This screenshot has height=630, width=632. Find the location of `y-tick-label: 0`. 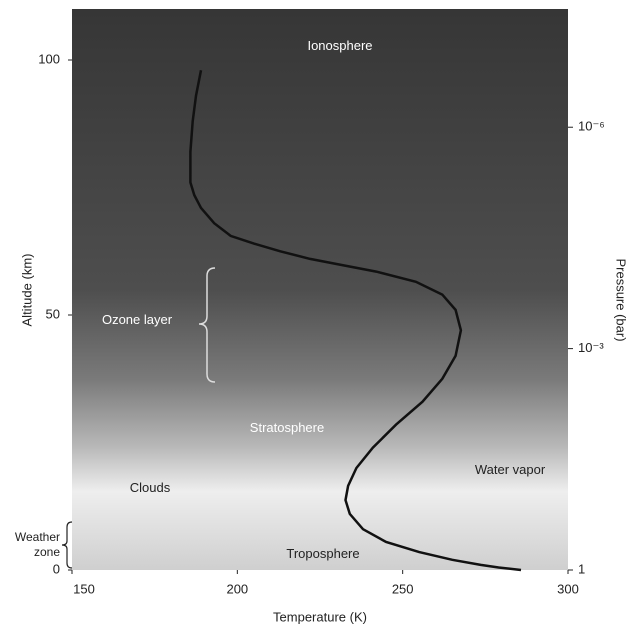

y-tick-label: 0 is located at coordinates (56, 568).